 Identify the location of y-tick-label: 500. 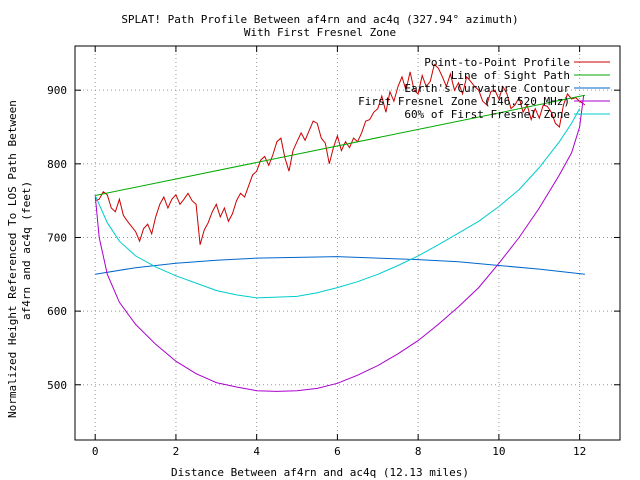
(57, 385).